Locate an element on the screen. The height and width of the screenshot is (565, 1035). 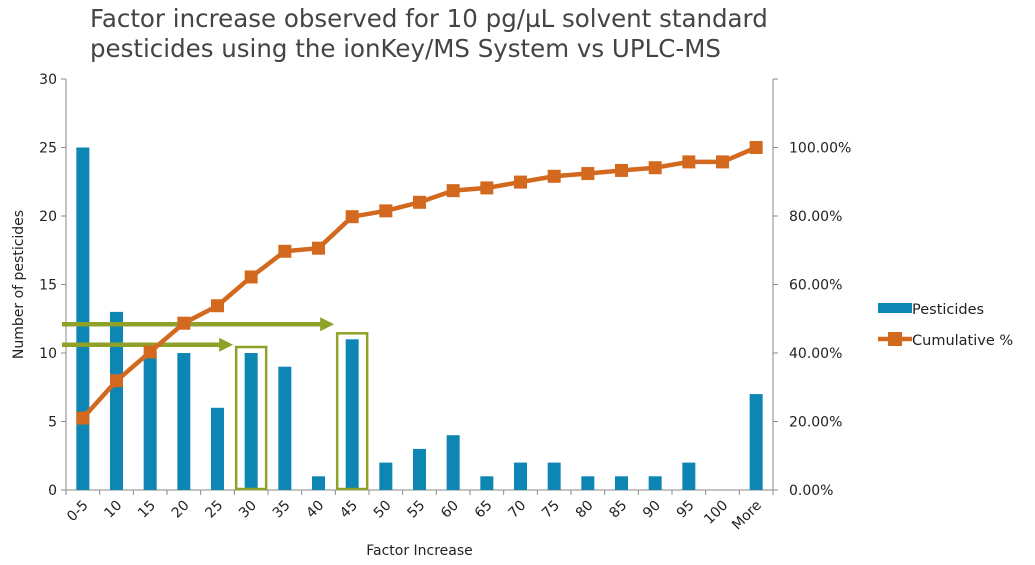
left-tick-label: 10 is located at coordinates (48, 354).